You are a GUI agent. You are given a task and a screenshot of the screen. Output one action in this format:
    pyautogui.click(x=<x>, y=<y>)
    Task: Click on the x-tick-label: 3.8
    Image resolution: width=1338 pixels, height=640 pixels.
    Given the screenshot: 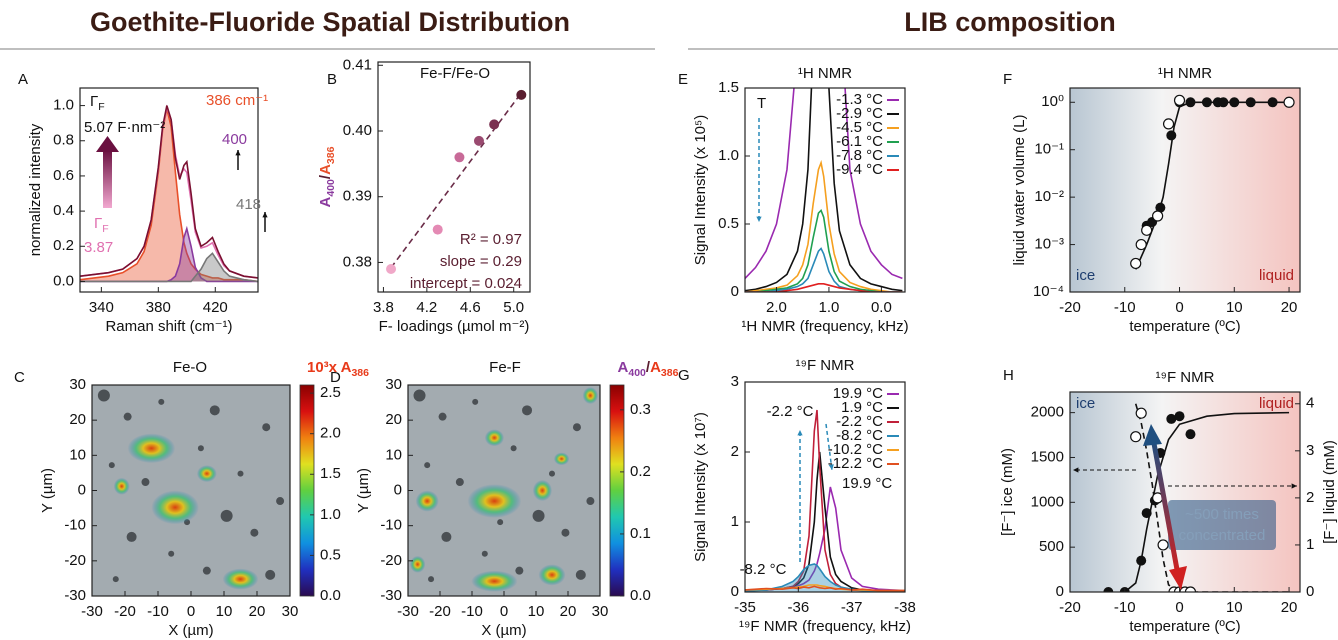 What is the action you would take?
    pyautogui.click(x=383, y=307)
    